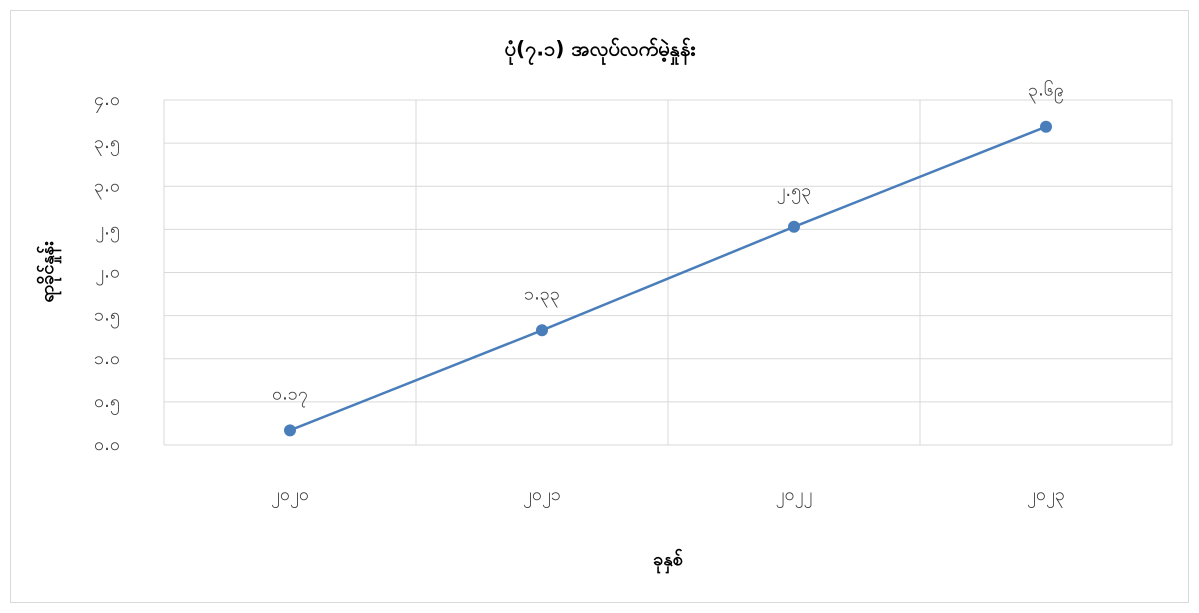 The height and width of the screenshot is (613, 1199). Describe the element at coordinates (794, 496) in the screenshot. I see `x-tick-label: ၂၀၂၂` at that location.